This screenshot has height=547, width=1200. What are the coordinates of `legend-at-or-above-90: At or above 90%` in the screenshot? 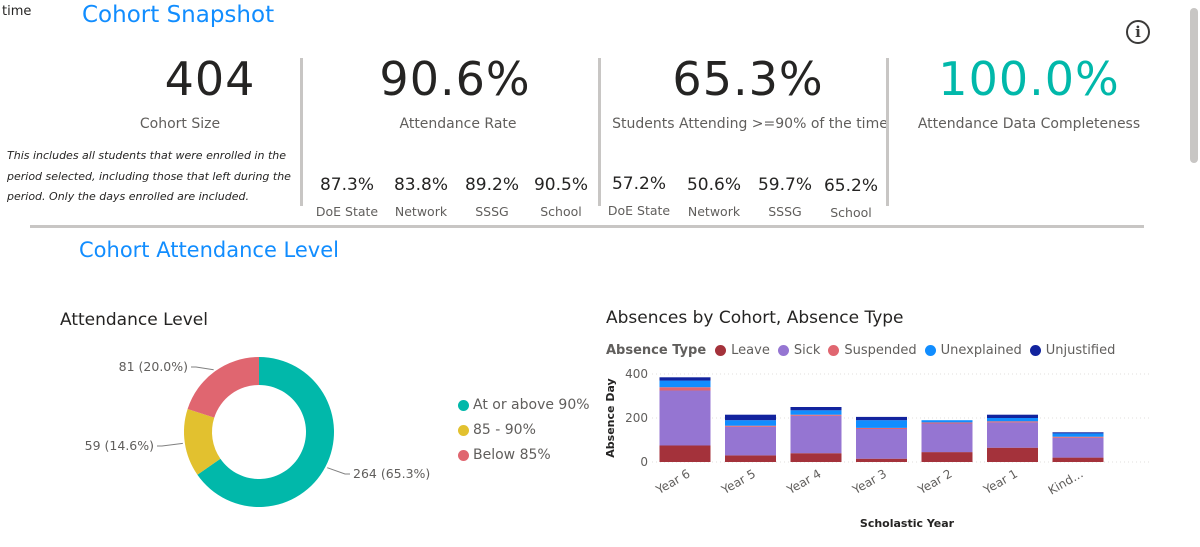 It's located at (524, 405).